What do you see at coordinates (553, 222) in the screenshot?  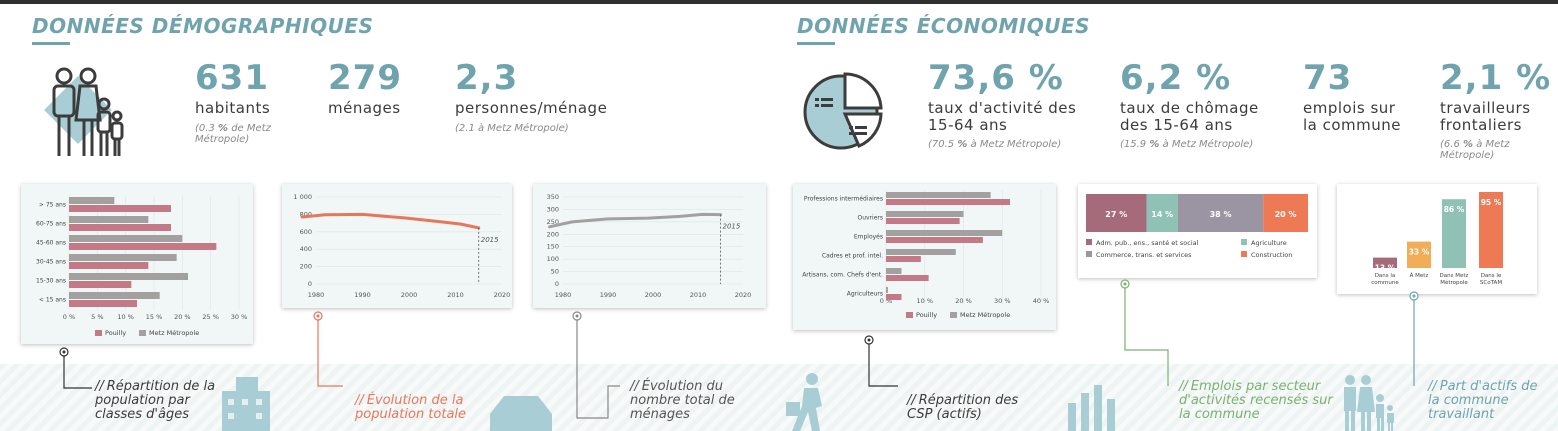 I see `y-tick-label: 250` at bounding box center [553, 222].